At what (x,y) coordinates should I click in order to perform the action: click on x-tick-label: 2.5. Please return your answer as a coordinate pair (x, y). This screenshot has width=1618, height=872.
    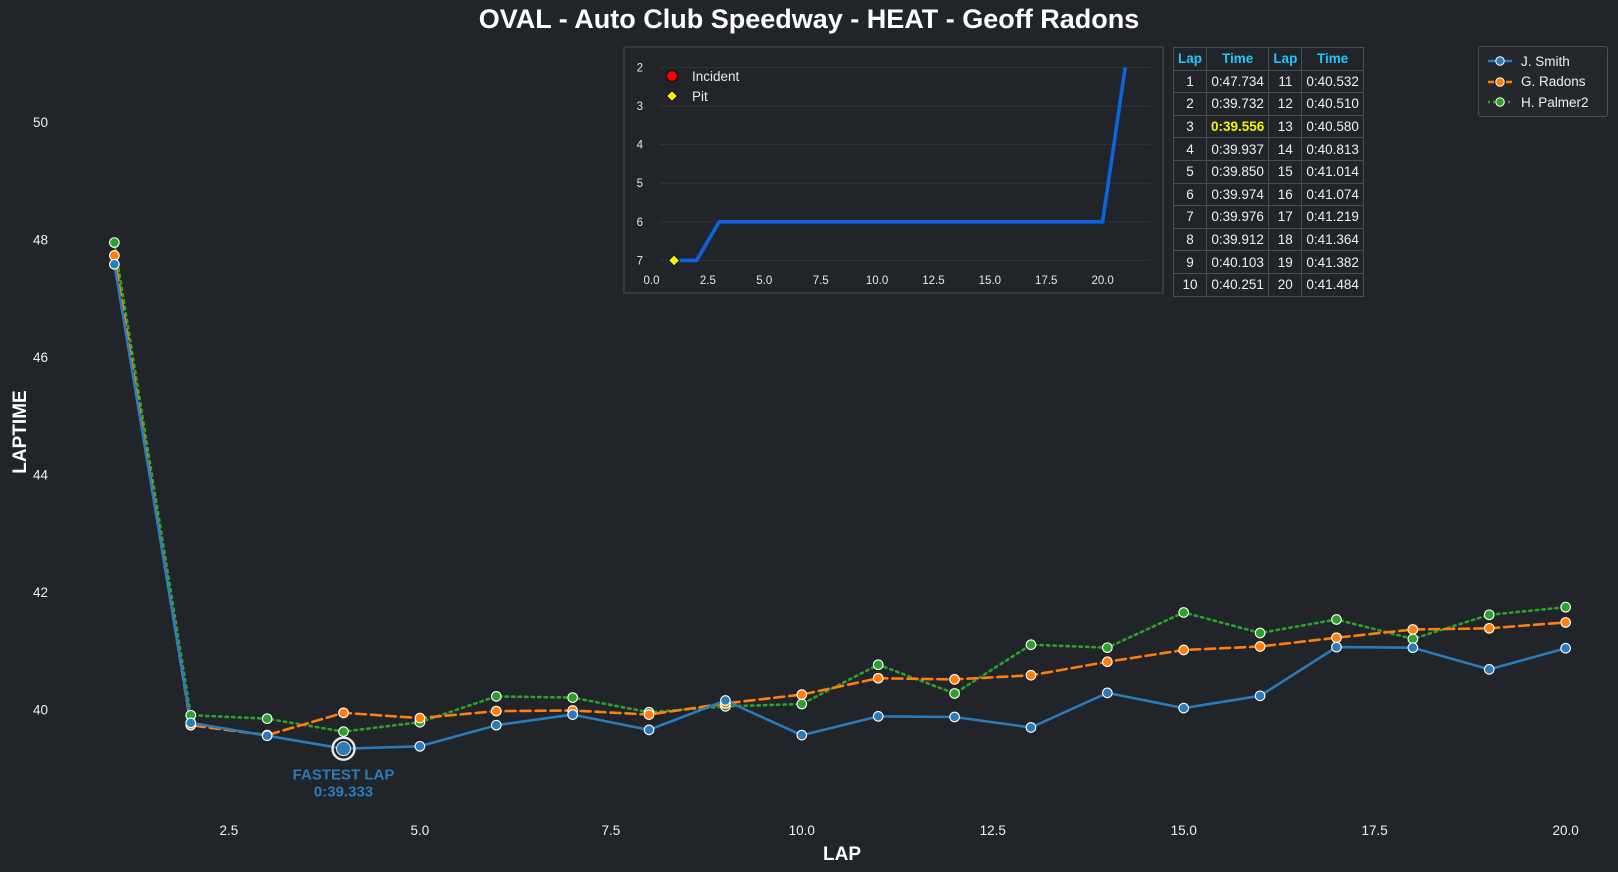
    Looking at the image, I should click on (229, 830).